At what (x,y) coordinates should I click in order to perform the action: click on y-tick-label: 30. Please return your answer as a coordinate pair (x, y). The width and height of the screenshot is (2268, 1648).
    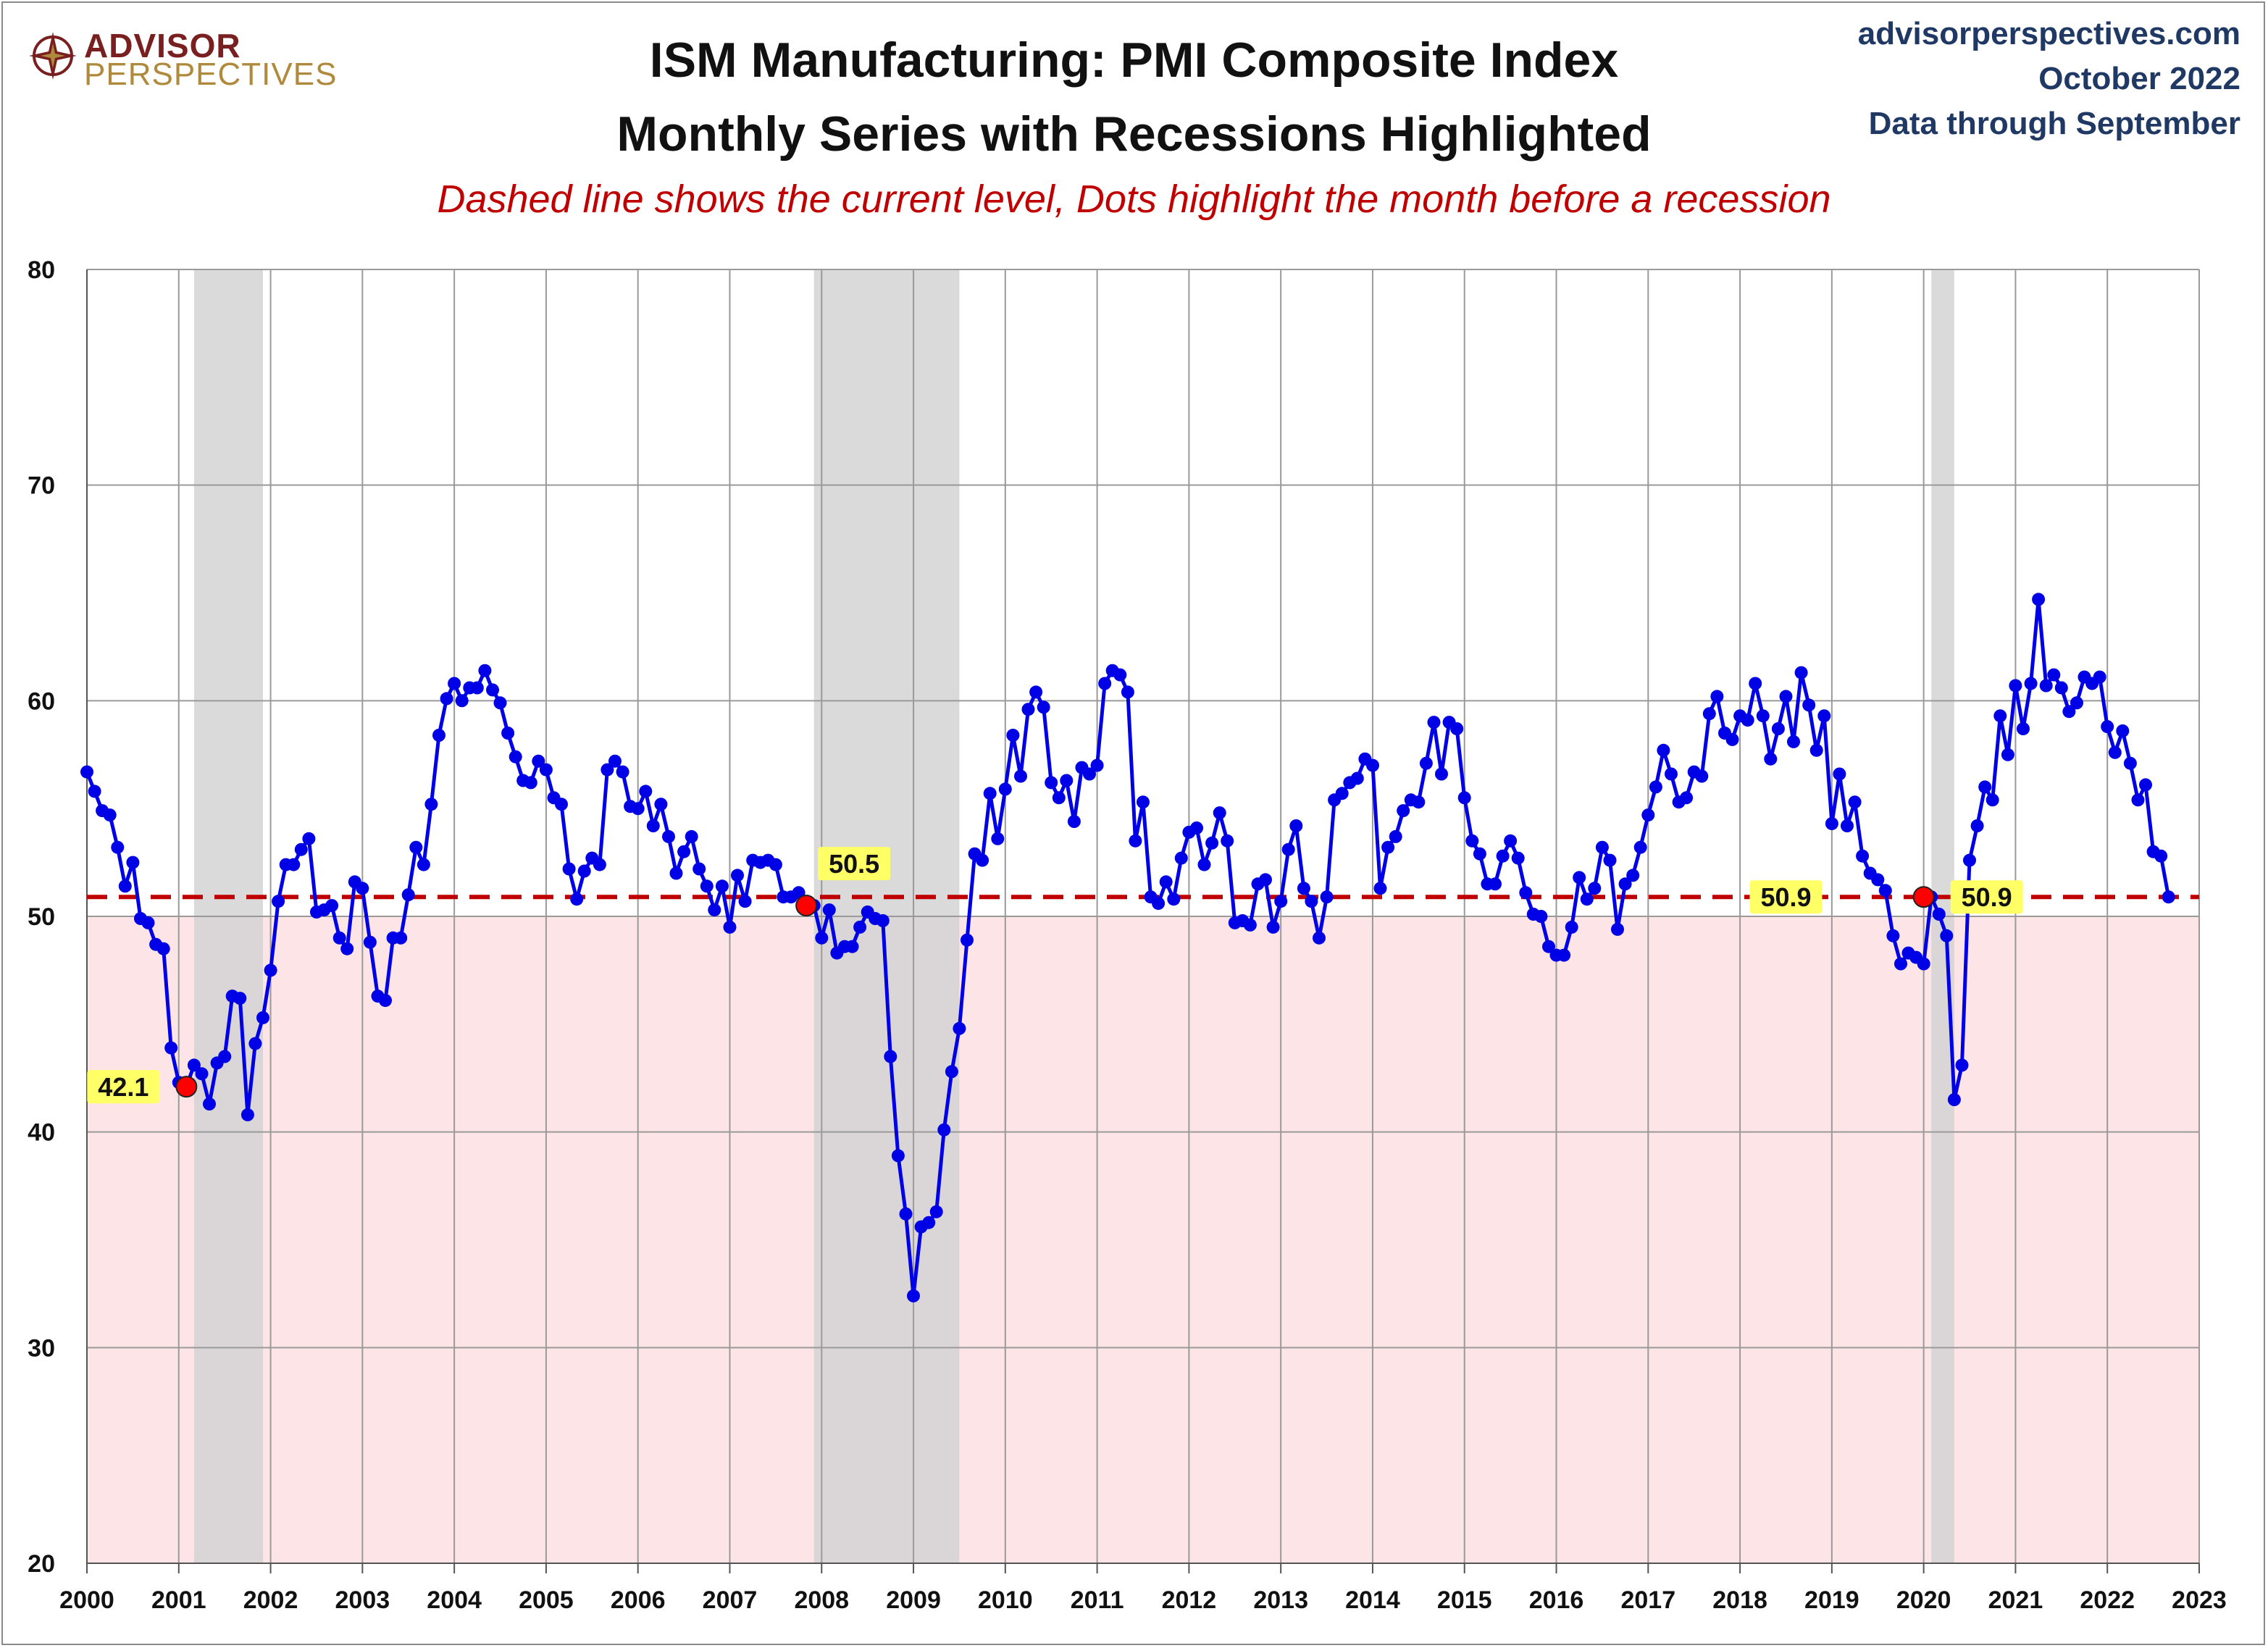
    Looking at the image, I should click on (42, 1348).